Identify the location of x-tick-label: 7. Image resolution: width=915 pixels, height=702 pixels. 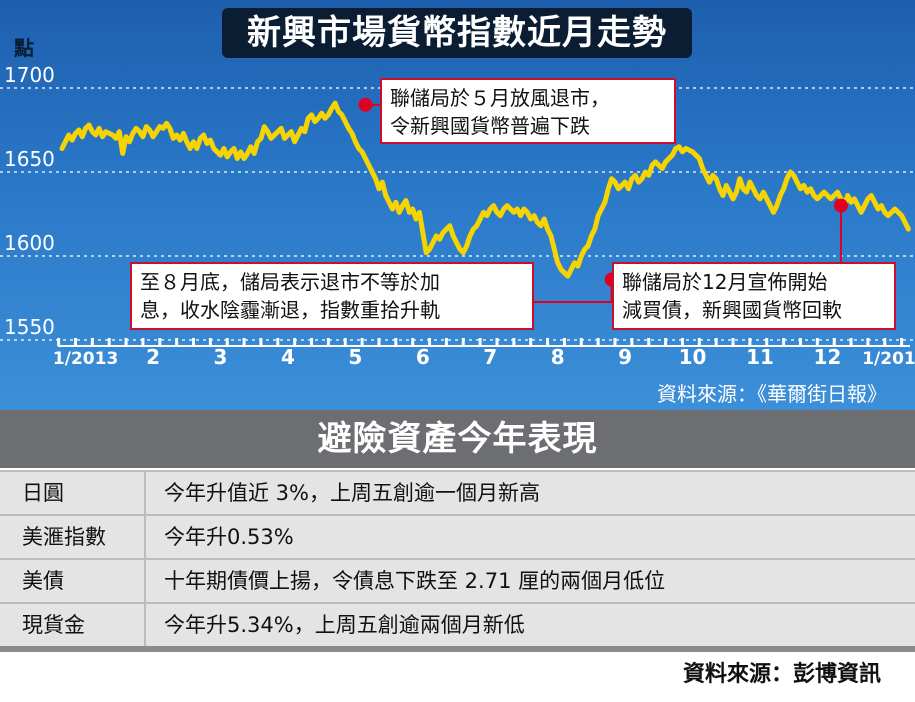
(490, 357).